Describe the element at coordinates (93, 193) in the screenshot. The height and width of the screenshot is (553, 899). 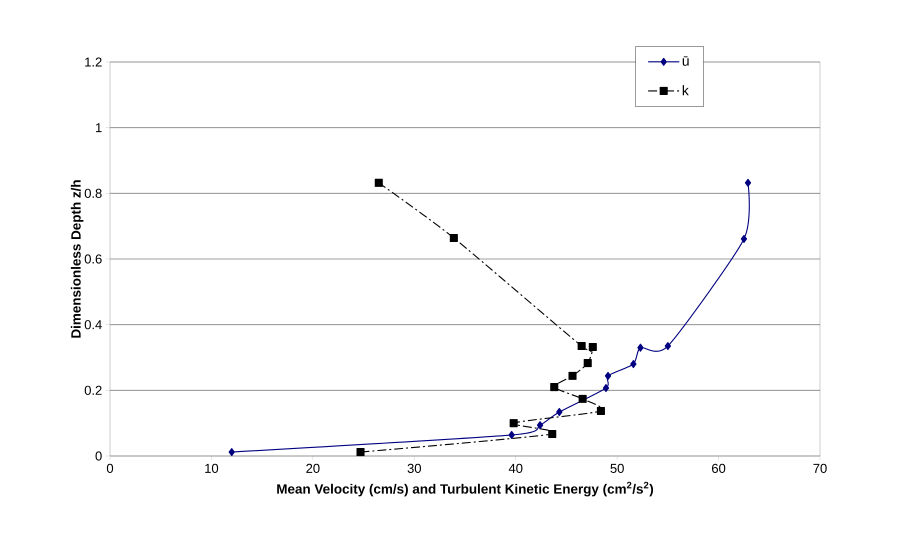
I see `y-tick-label: 0.8` at that location.